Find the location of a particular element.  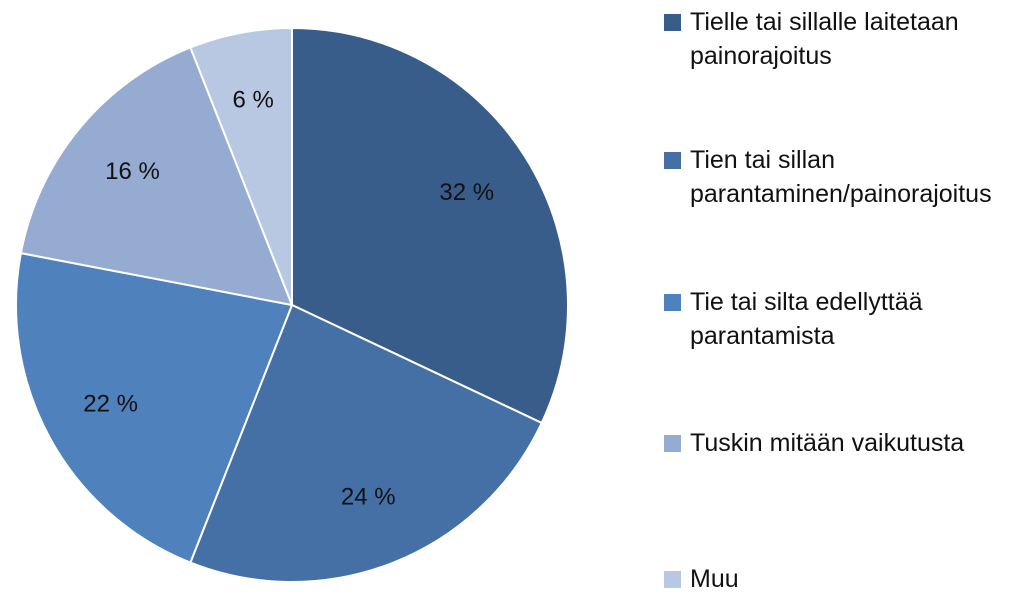

legend-item: Tie tai silta edellyttää parantamista is located at coordinates (839, 319).